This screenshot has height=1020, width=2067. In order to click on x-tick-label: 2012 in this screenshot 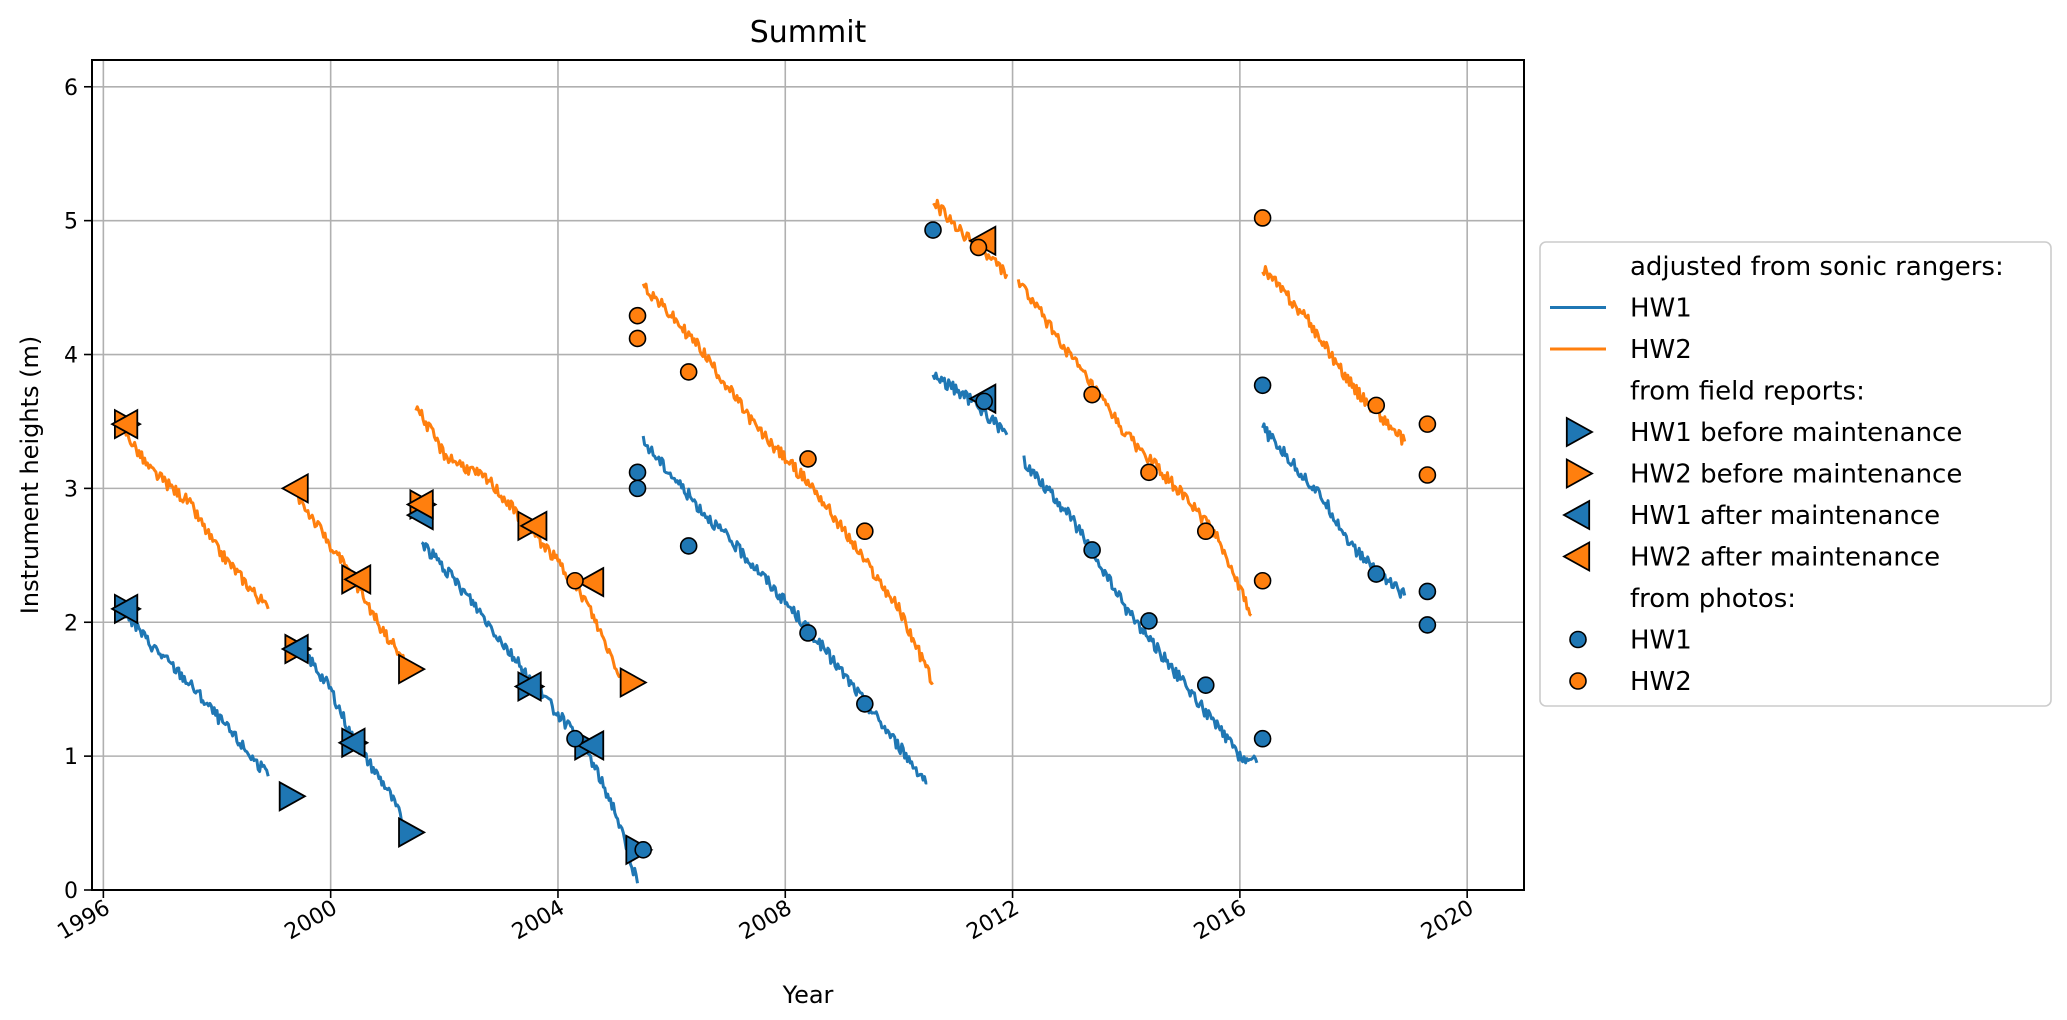, I will do `click(993, 921)`.